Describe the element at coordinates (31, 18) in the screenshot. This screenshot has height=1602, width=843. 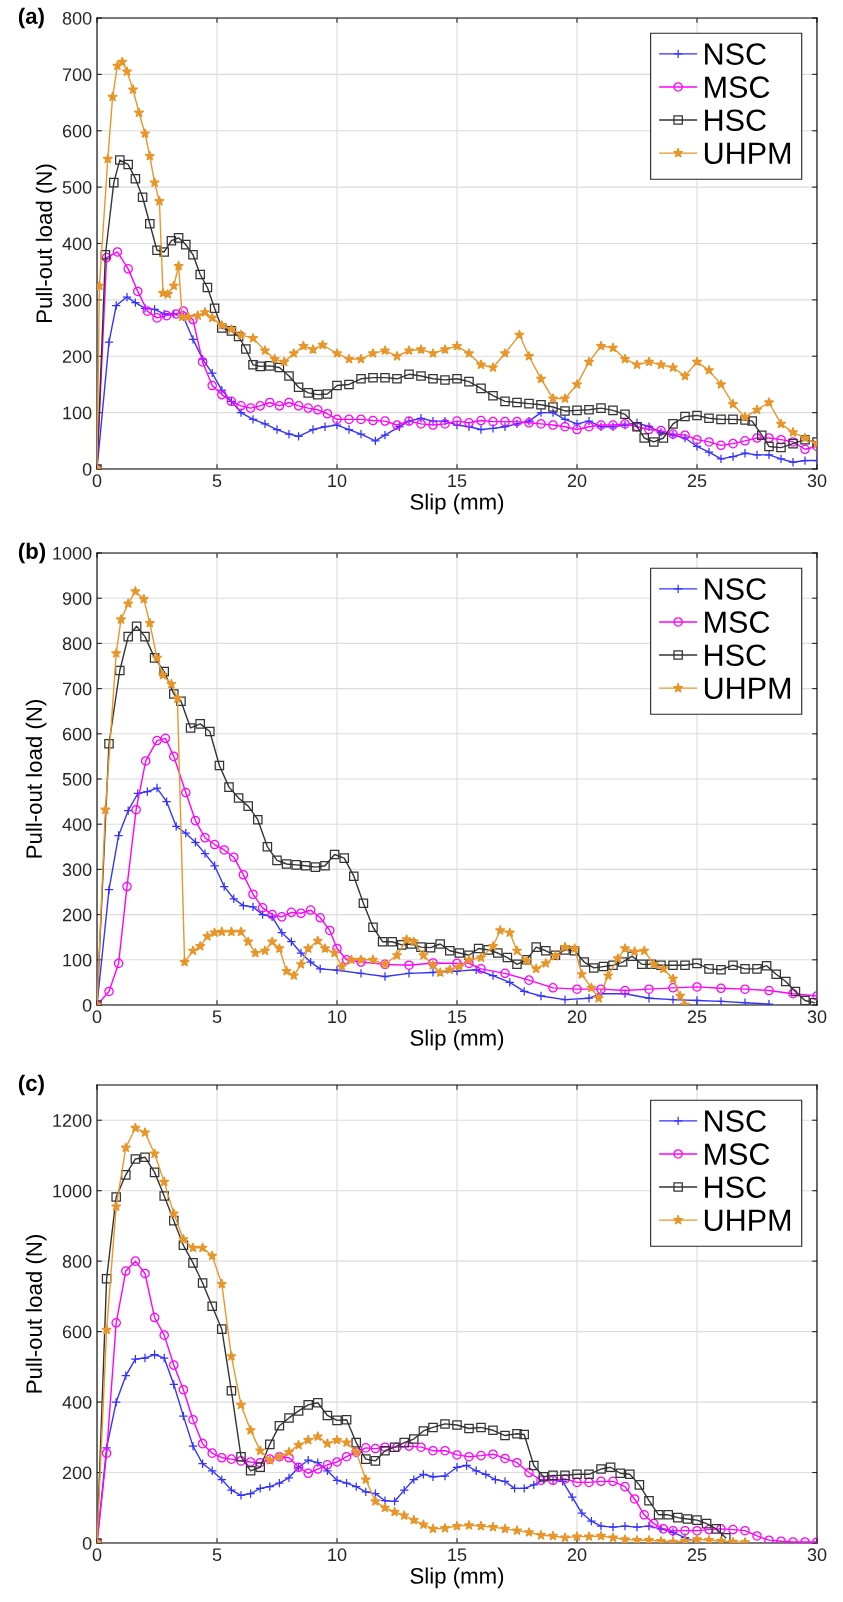
I see `chart-title: (a)` at that location.